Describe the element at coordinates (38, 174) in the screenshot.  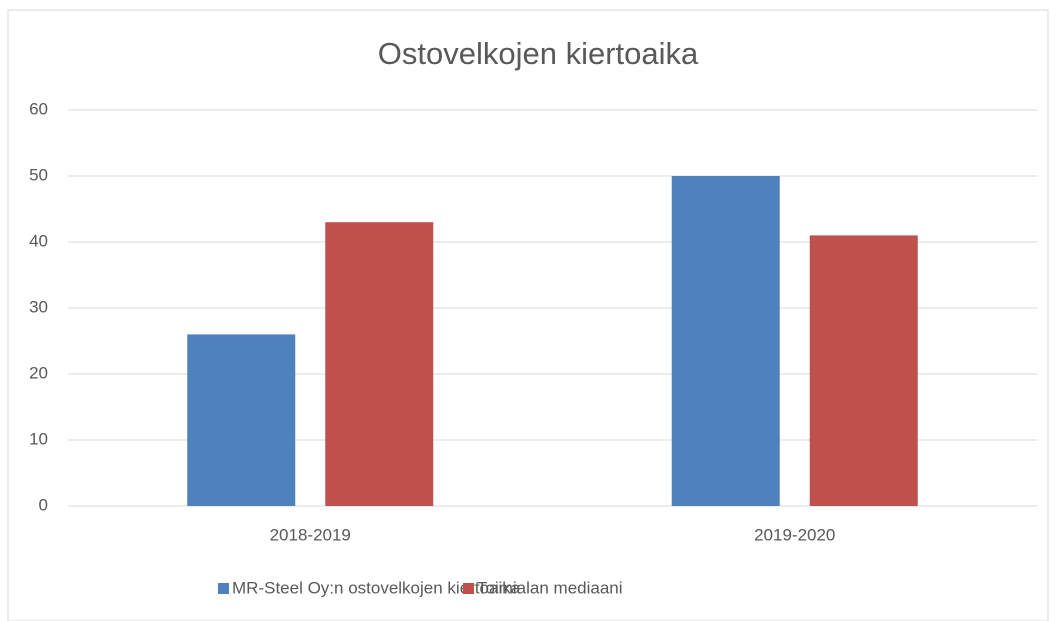
I see `y-tick-label: 50` at that location.